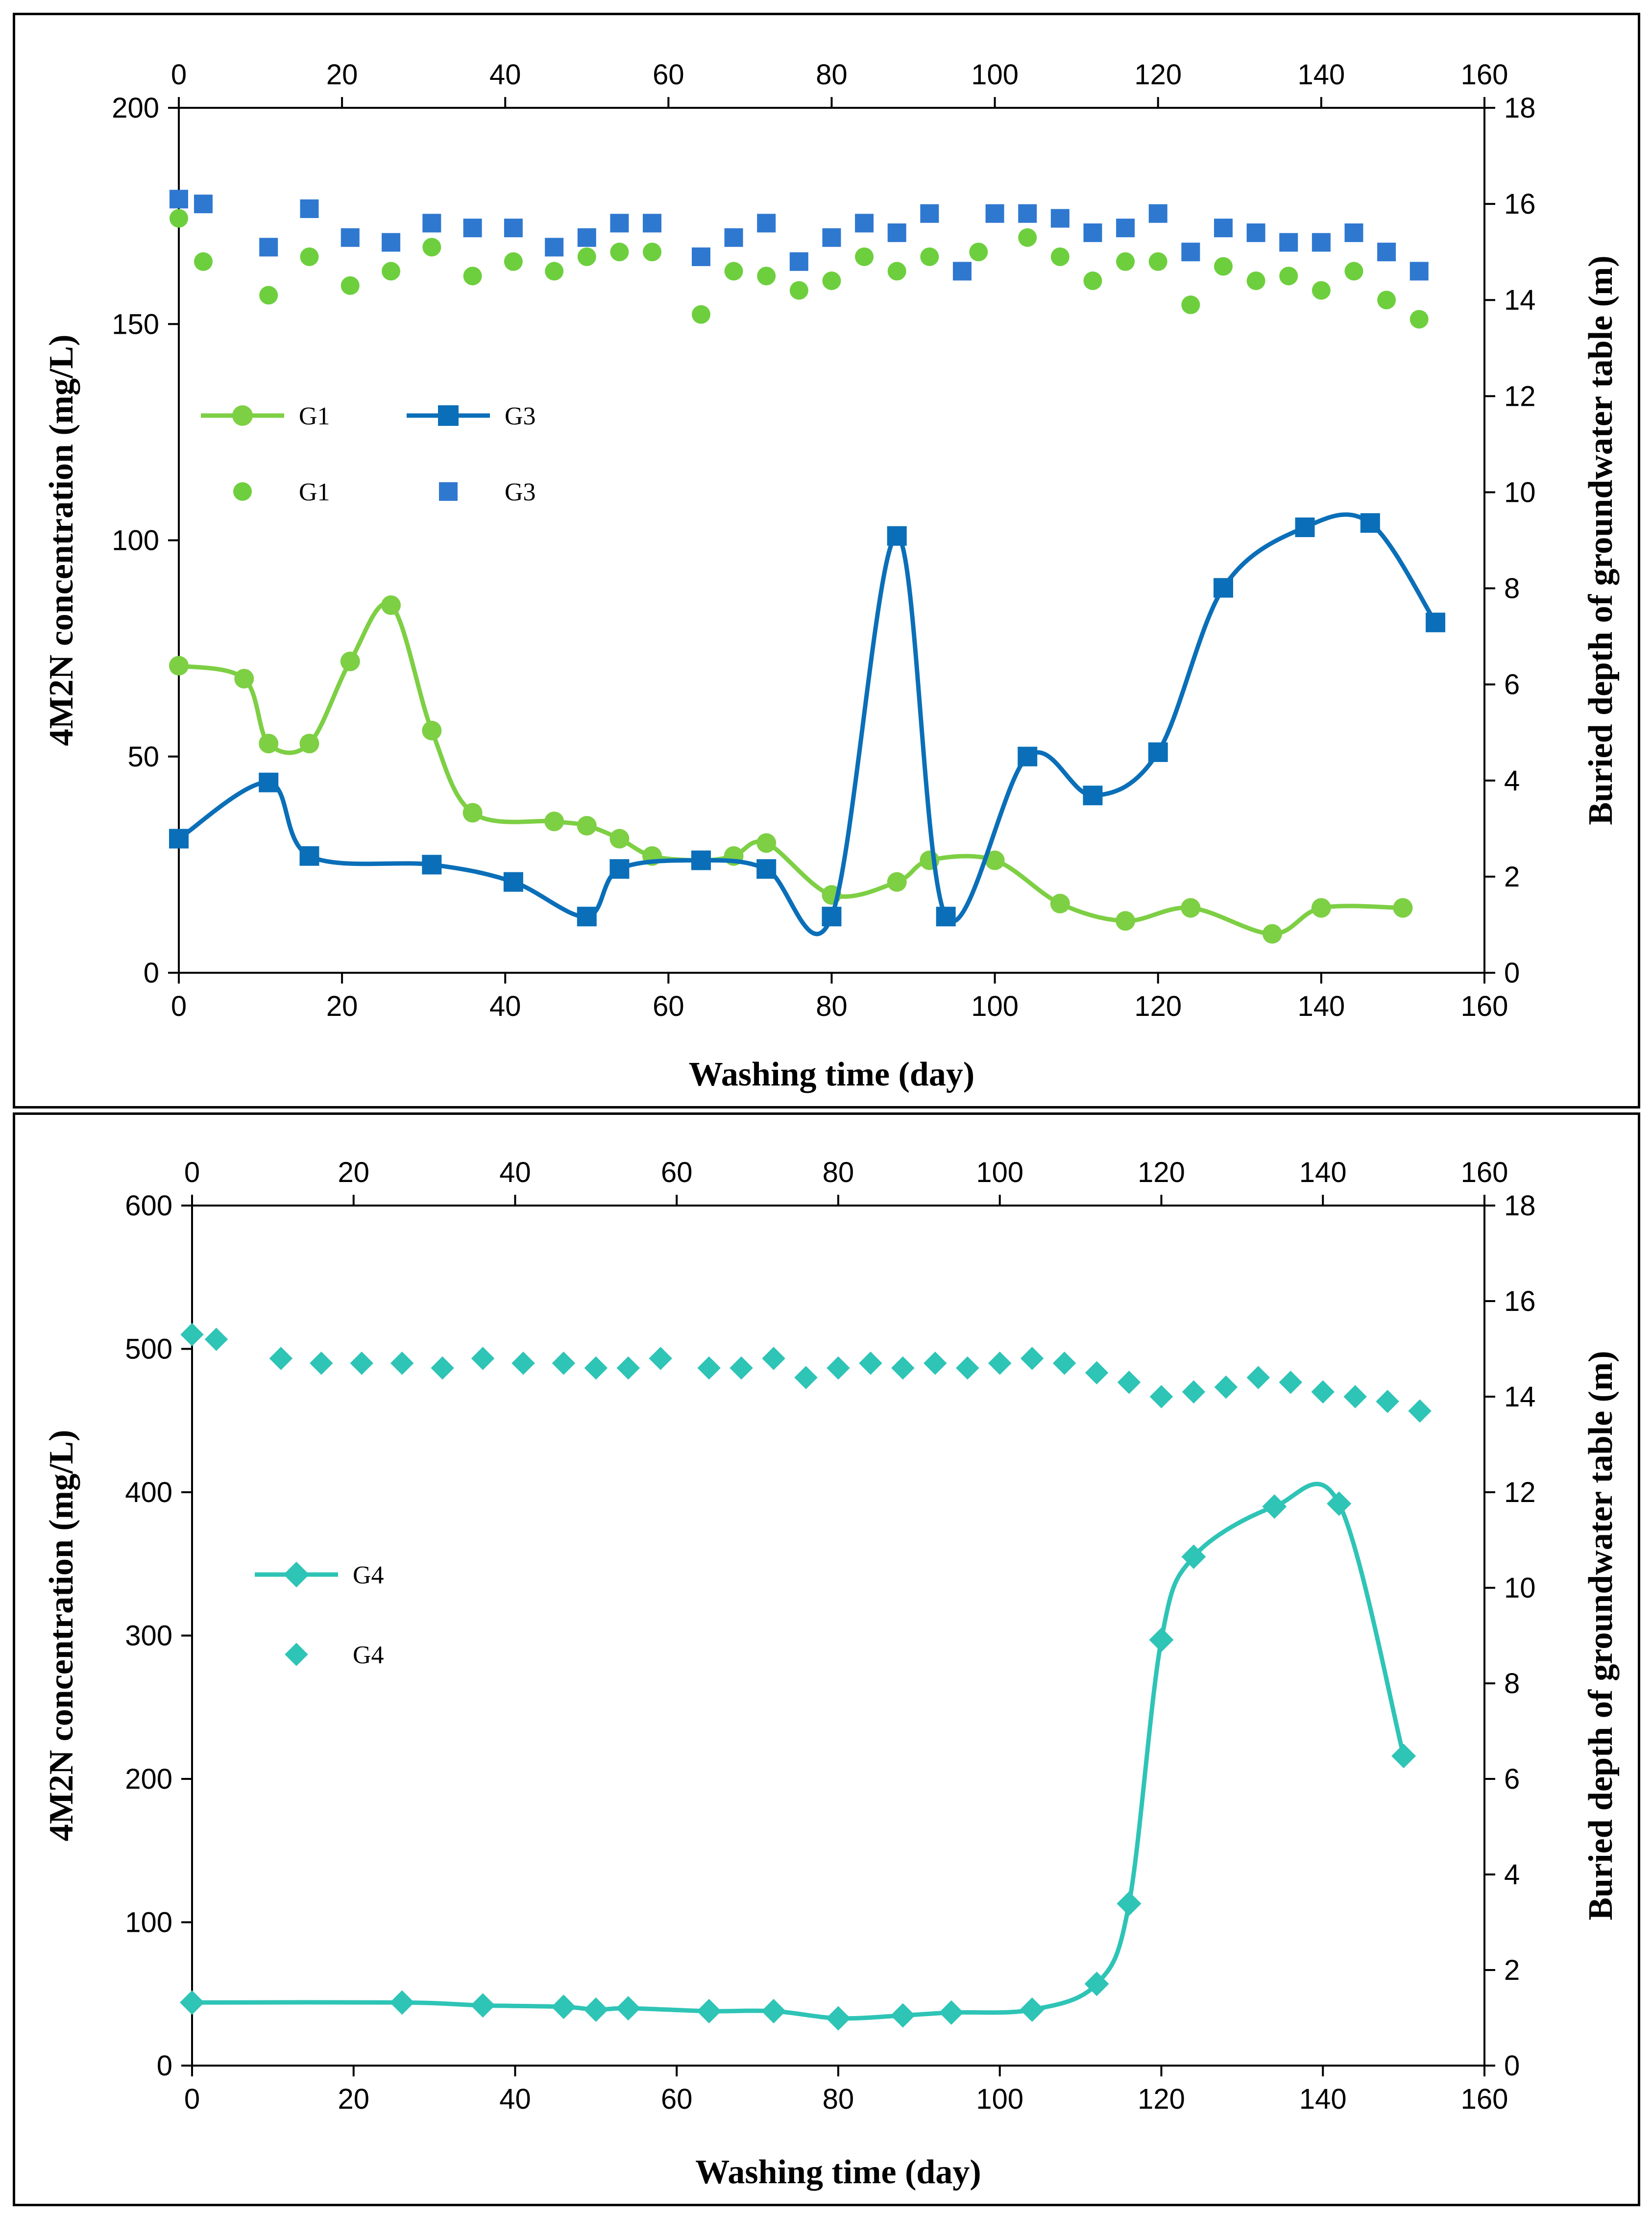  I want to click on y-tick-label-left: 500, so click(149, 1349).